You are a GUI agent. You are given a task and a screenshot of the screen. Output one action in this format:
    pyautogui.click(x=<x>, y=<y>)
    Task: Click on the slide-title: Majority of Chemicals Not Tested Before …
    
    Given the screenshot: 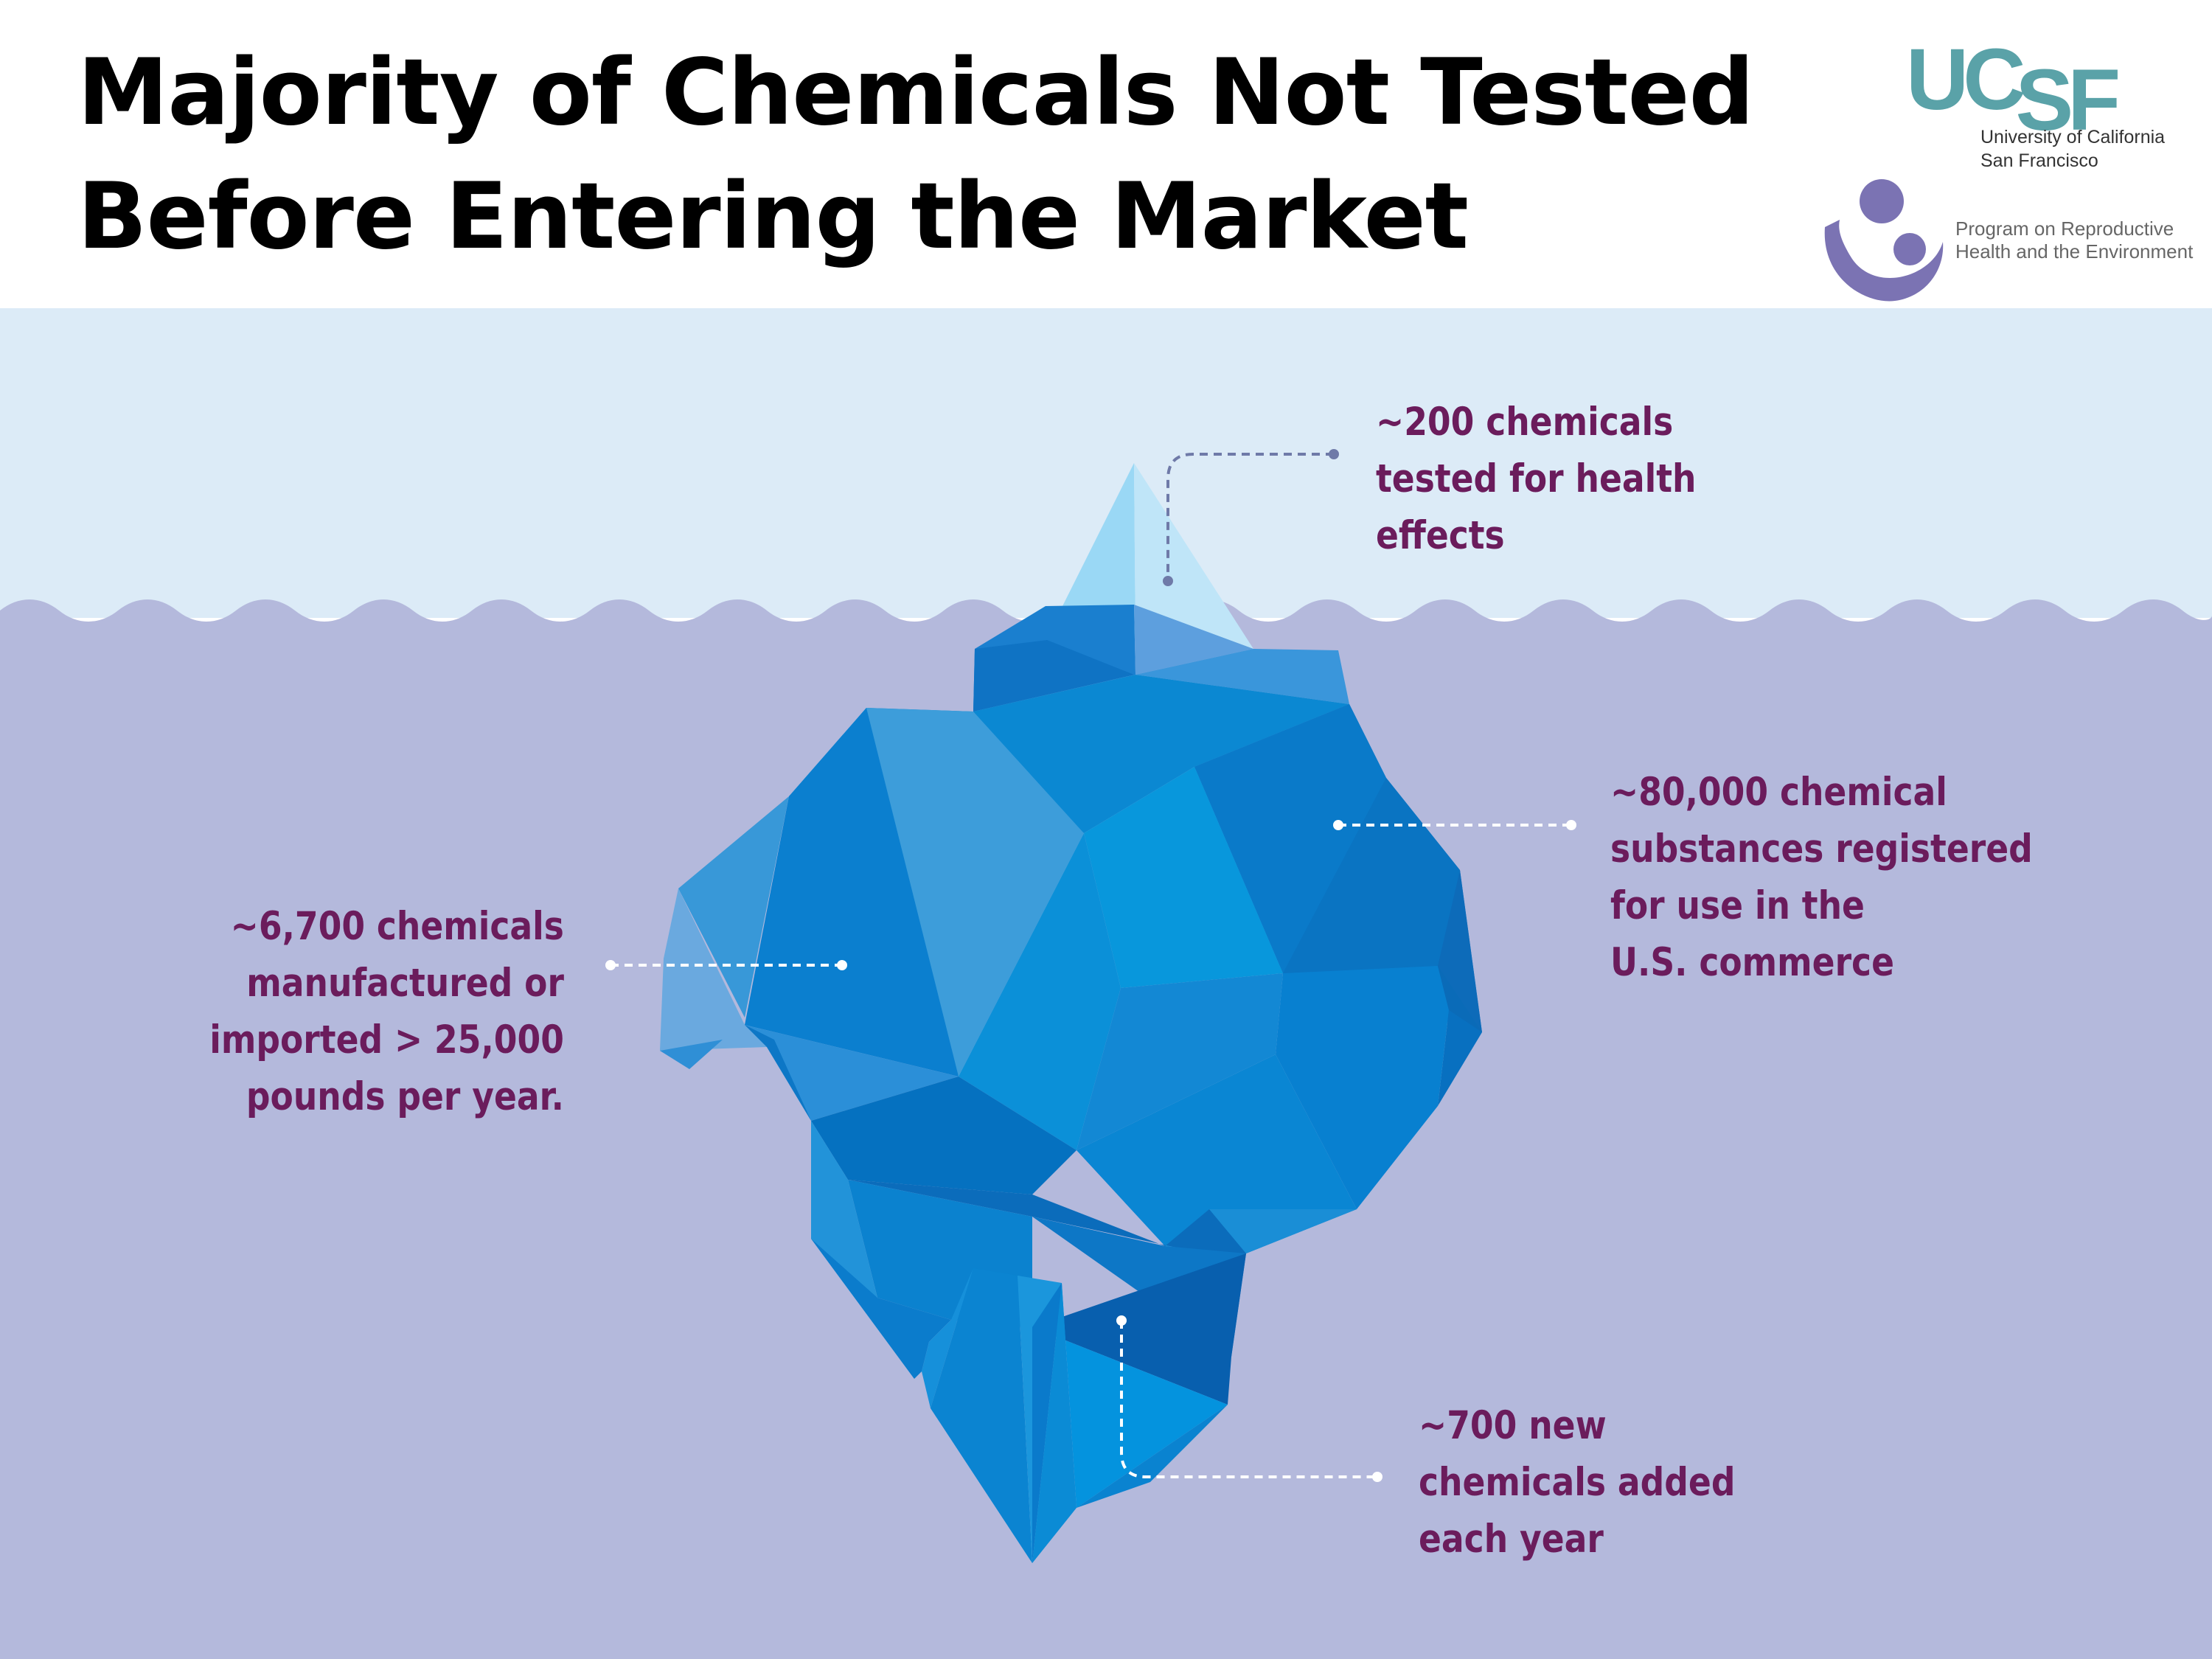 What is the action you would take?
    pyautogui.click(x=915, y=155)
    